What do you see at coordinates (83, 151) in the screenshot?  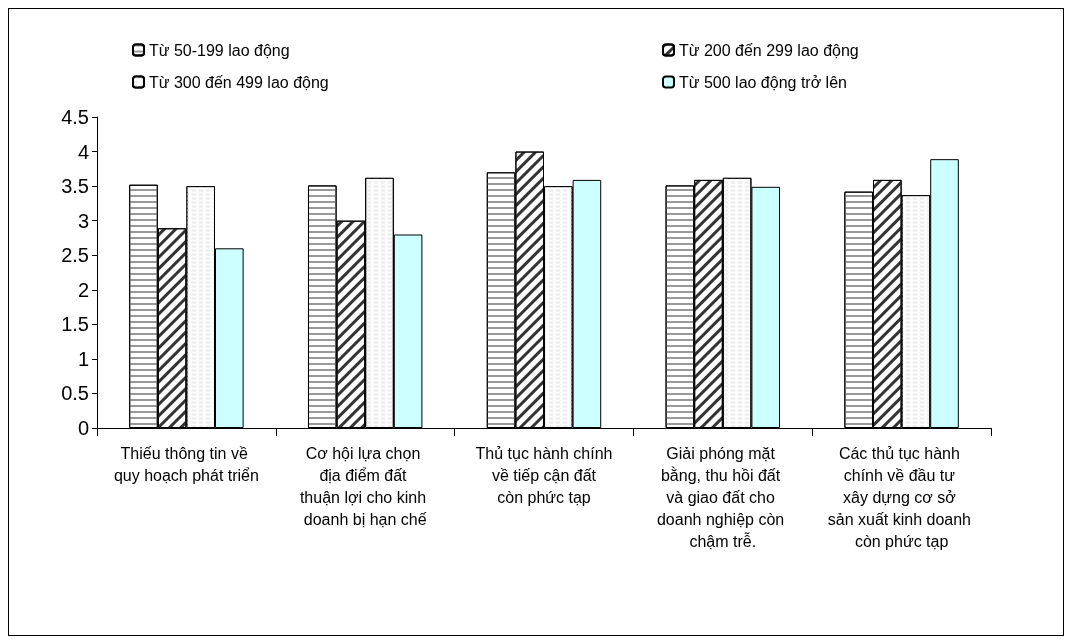 I see `y-tick-label: 4` at bounding box center [83, 151].